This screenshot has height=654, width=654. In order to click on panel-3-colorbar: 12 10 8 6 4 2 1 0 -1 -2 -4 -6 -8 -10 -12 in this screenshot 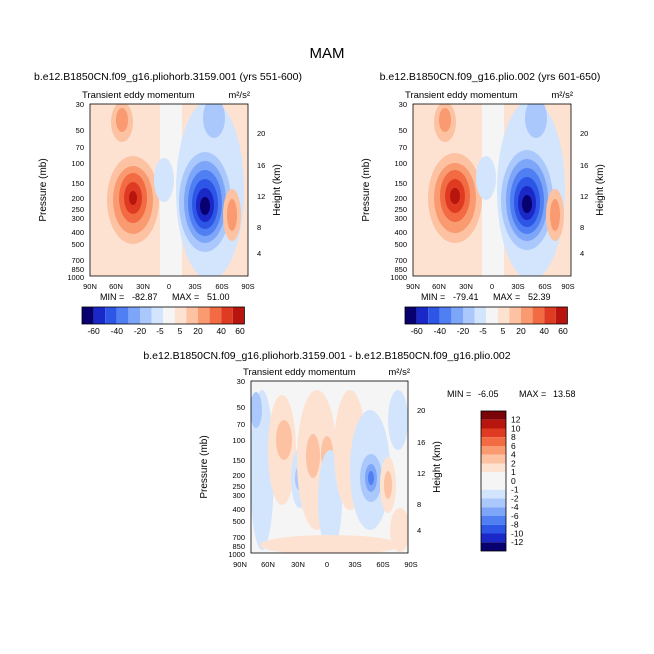, I will do `click(502, 481)`.